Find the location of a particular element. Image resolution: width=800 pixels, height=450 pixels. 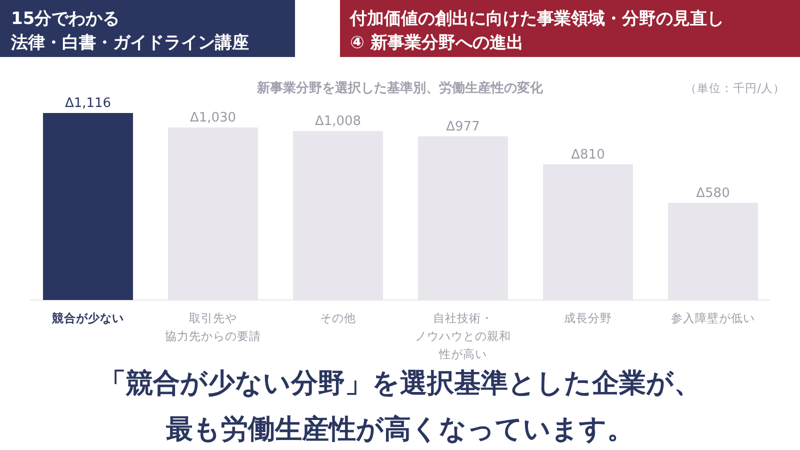

x-tick-label: 自社技術・ノウハウとの親和性が高い is located at coordinates (463, 336).